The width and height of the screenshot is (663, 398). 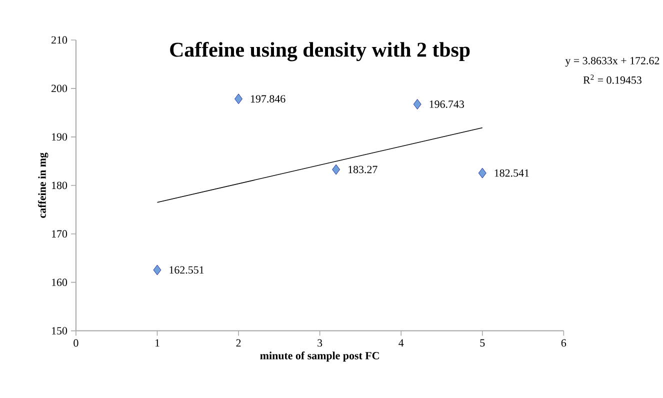 What do you see at coordinates (60, 137) in the screenshot?
I see `y-tick-label: 190` at bounding box center [60, 137].